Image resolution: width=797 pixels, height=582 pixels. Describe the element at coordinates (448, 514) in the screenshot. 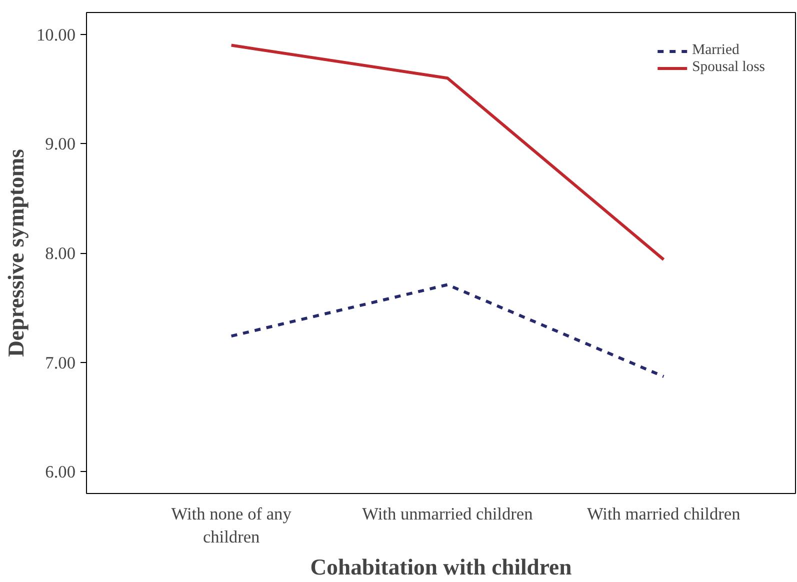

I see `x-tick-label: With unmarried children` at that location.